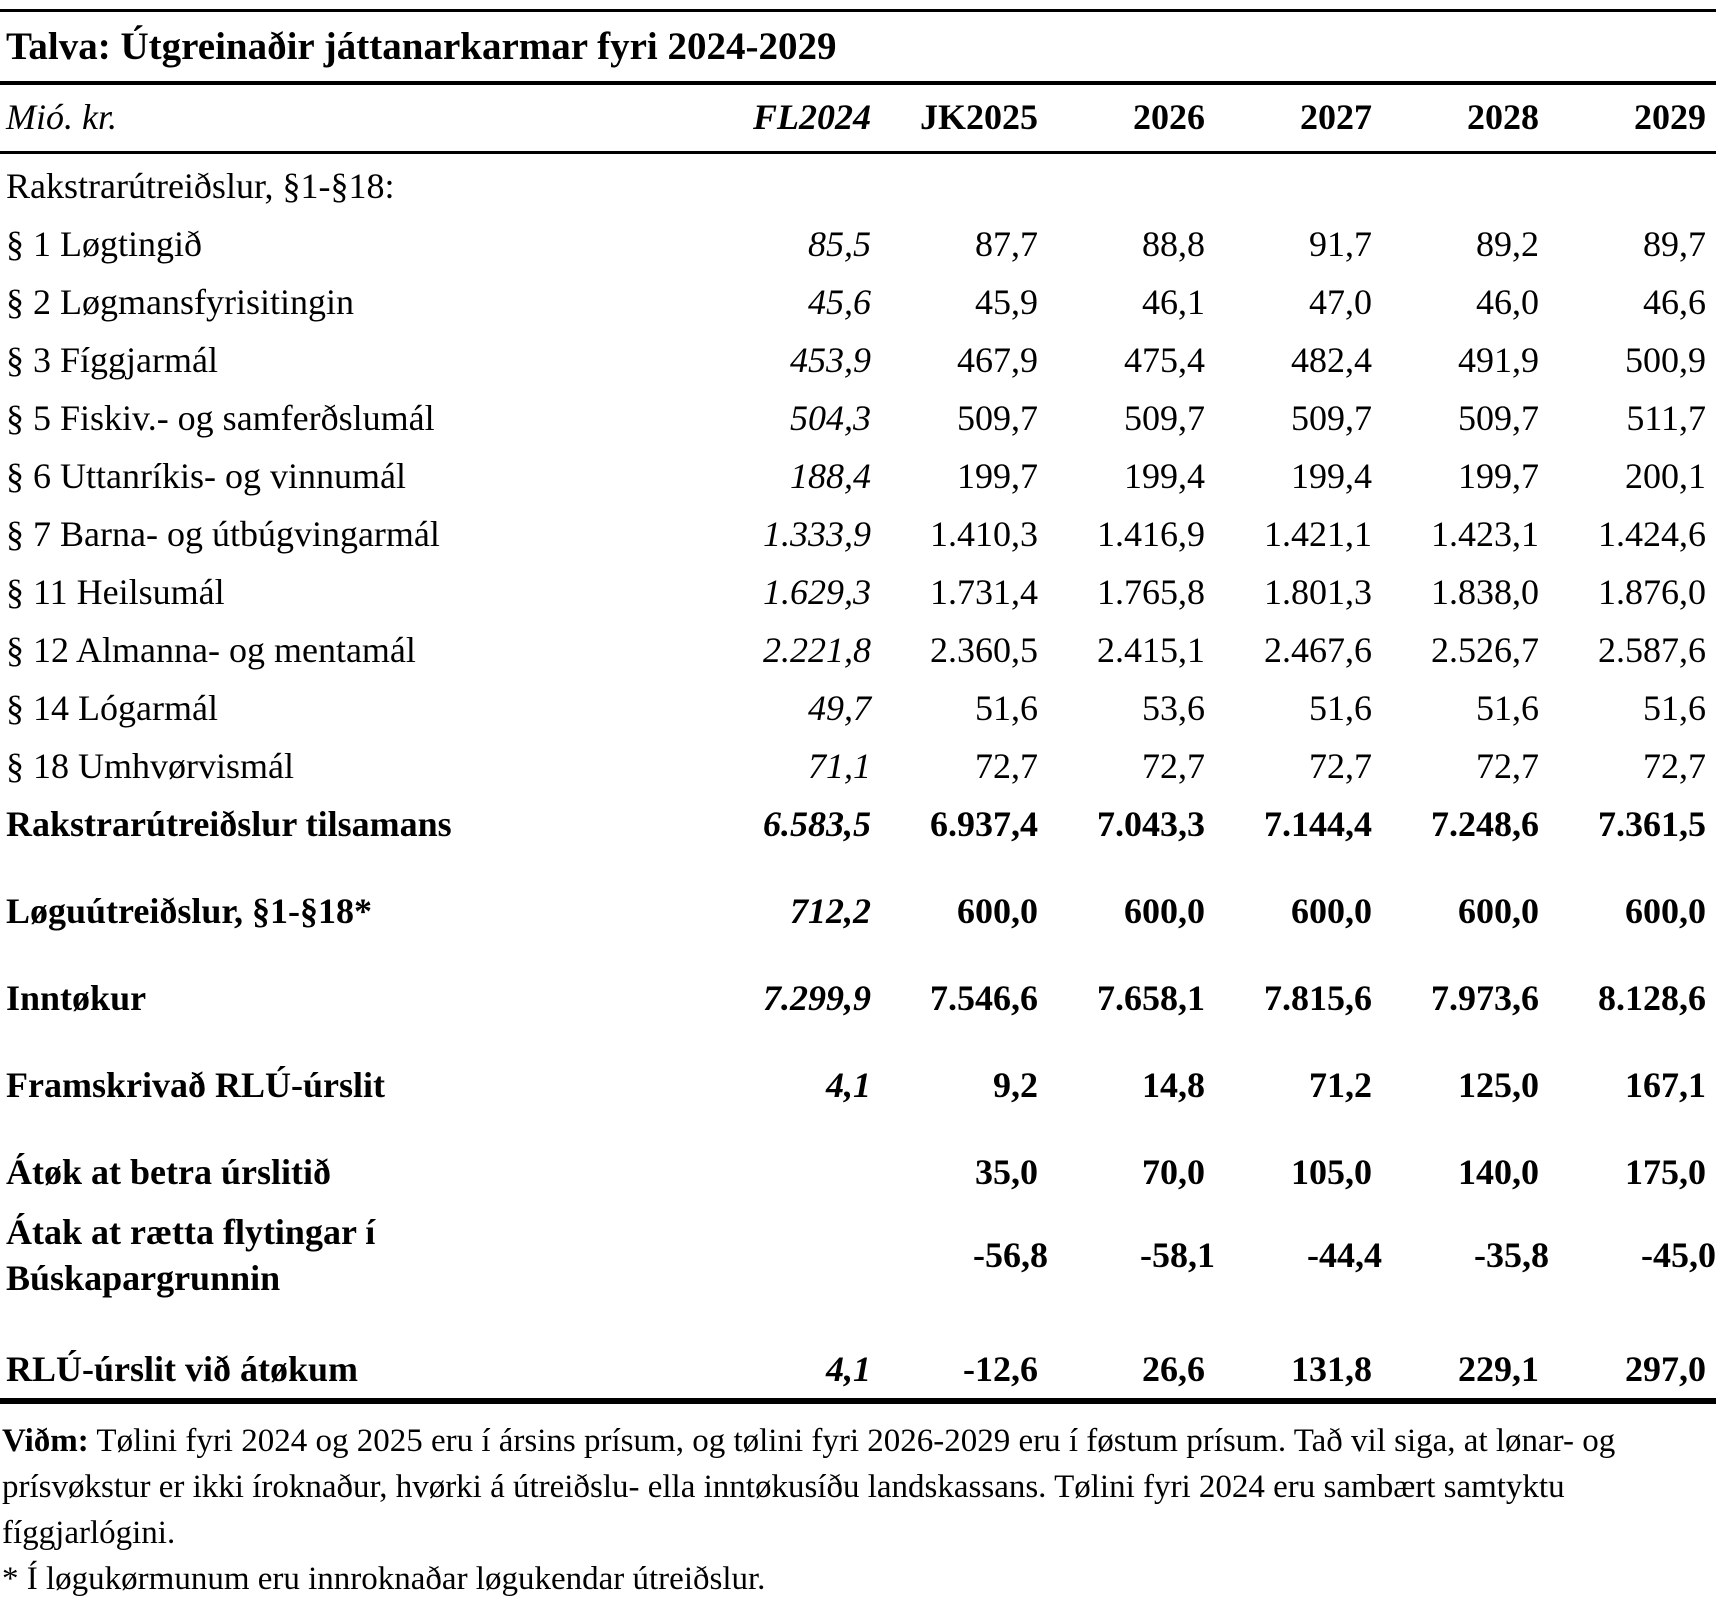 The height and width of the screenshot is (1614, 1716). What do you see at coordinates (1173, 302) in the screenshot?
I see `row-value: 46,1` at bounding box center [1173, 302].